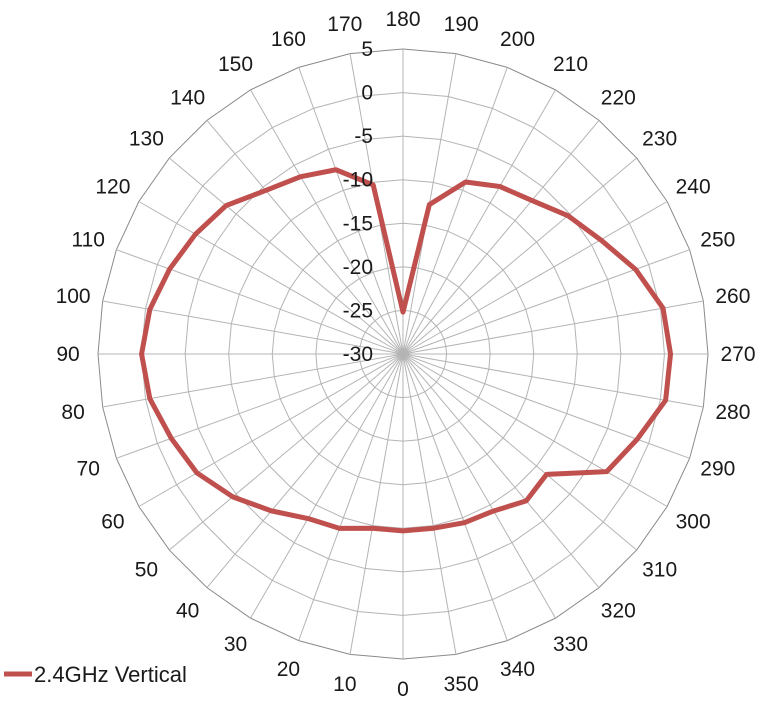 This screenshot has width=768, height=712. I want to click on radial-tick-label: -5, so click(363, 136).